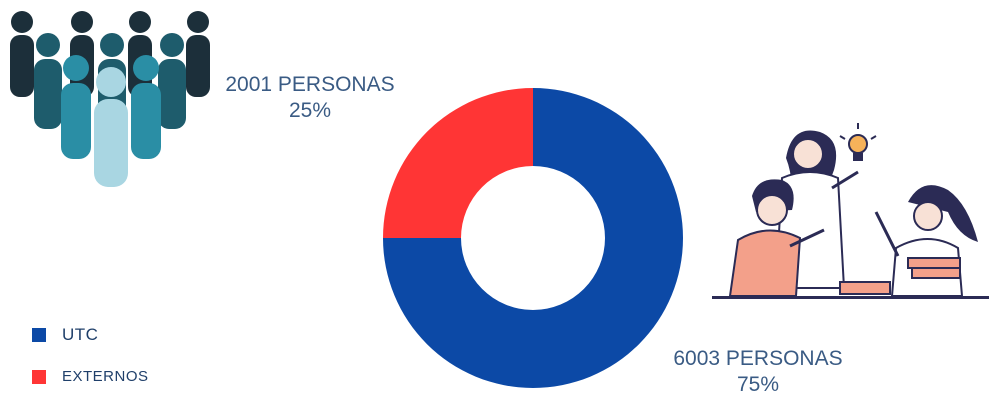 This screenshot has height=398, width=989. What do you see at coordinates (758, 372) in the screenshot?
I see `utc-callout: 6003 PERSONAS 75%` at bounding box center [758, 372].